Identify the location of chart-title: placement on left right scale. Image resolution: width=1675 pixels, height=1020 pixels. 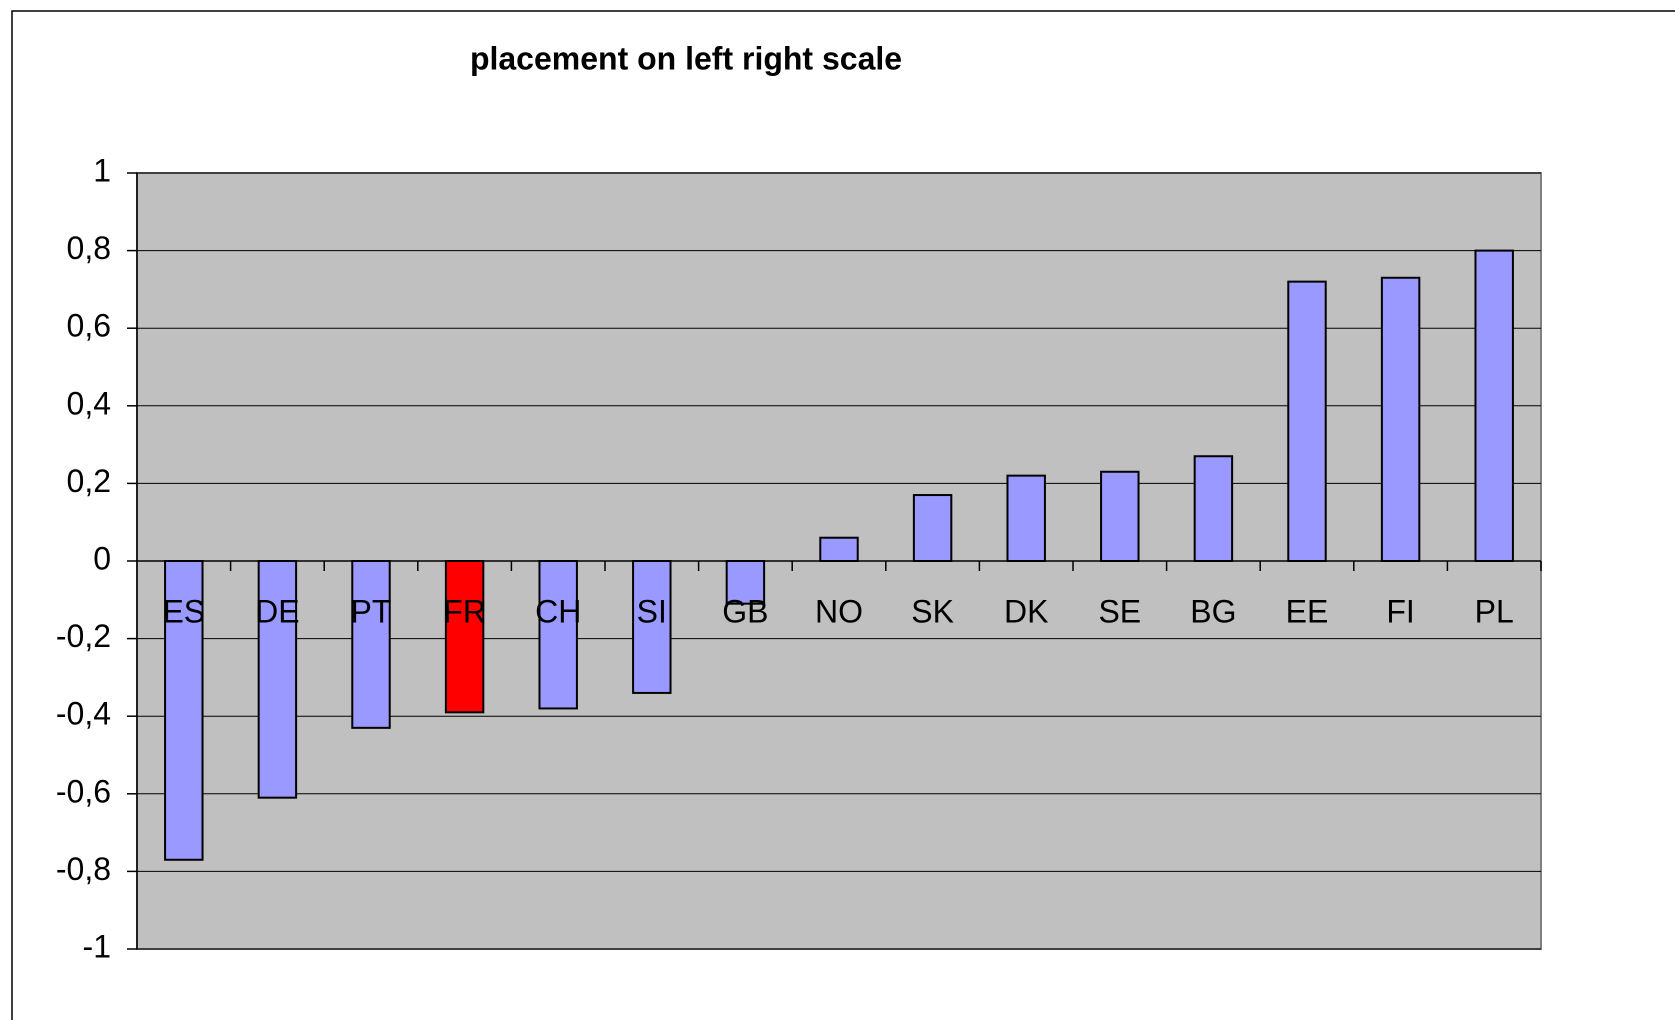
(686, 58).